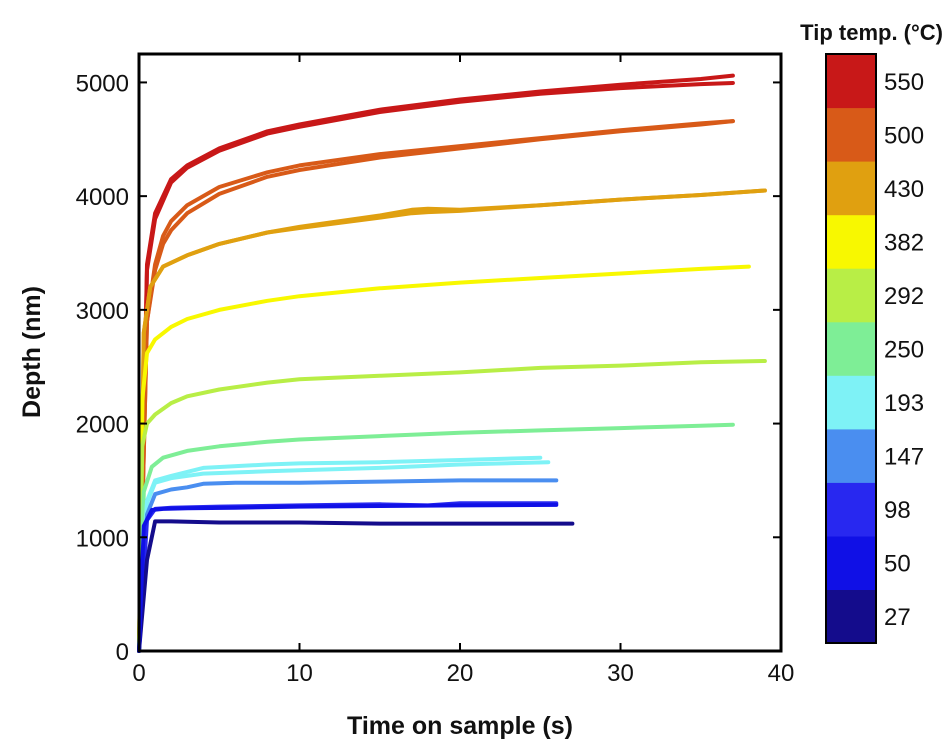 This screenshot has width=950, height=753. Describe the element at coordinates (102, 425) in the screenshot. I see `y-tick-label: 2000` at that location.